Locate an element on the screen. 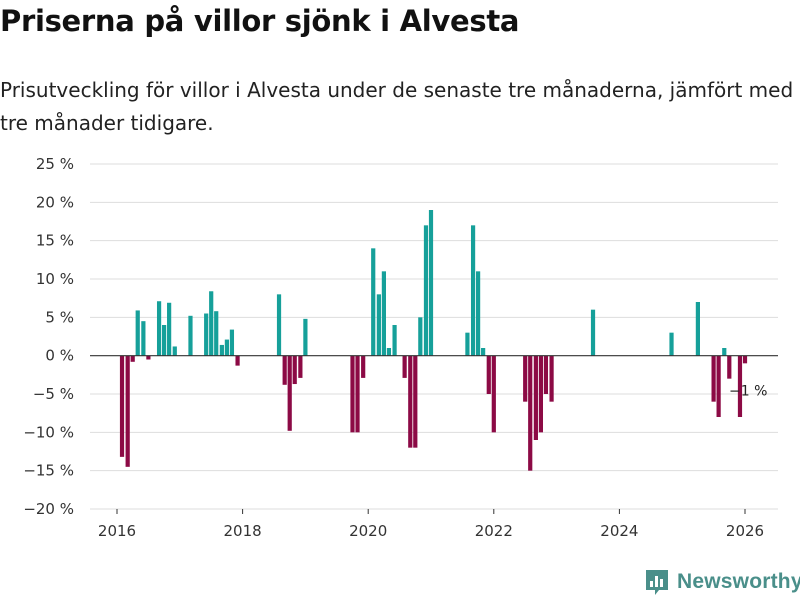  y-tick-label: −20 % is located at coordinates (48, 509).